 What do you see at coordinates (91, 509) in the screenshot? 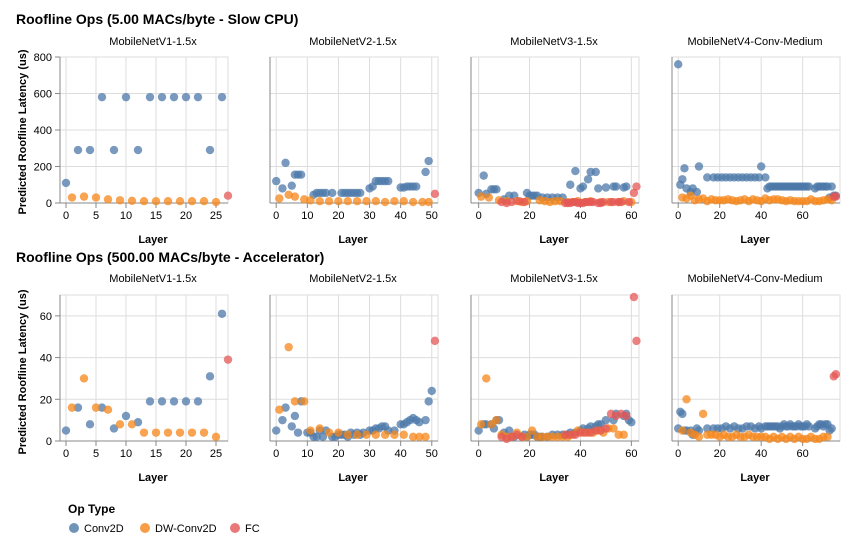
I see `legend-title: Op Type` at bounding box center [91, 509].